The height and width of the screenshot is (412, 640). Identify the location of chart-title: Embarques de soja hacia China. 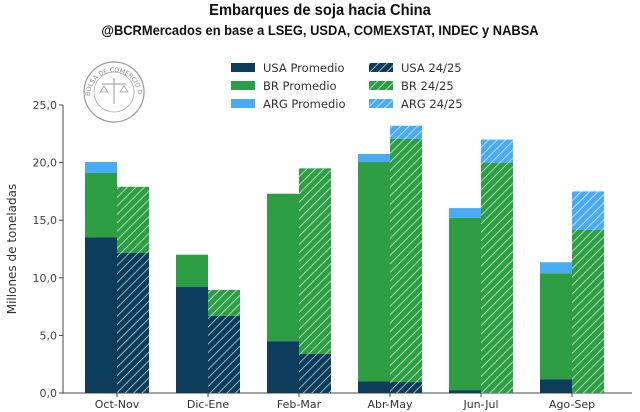
(320, 10).